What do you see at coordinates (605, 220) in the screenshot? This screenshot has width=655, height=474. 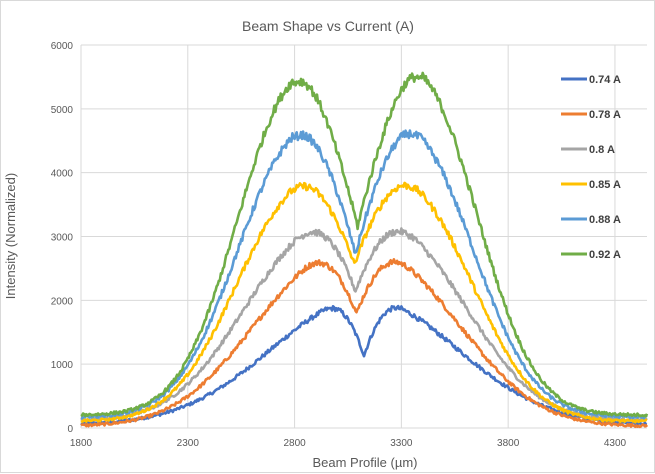 I see `legend-label: 0.88 A` at bounding box center [605, 220].